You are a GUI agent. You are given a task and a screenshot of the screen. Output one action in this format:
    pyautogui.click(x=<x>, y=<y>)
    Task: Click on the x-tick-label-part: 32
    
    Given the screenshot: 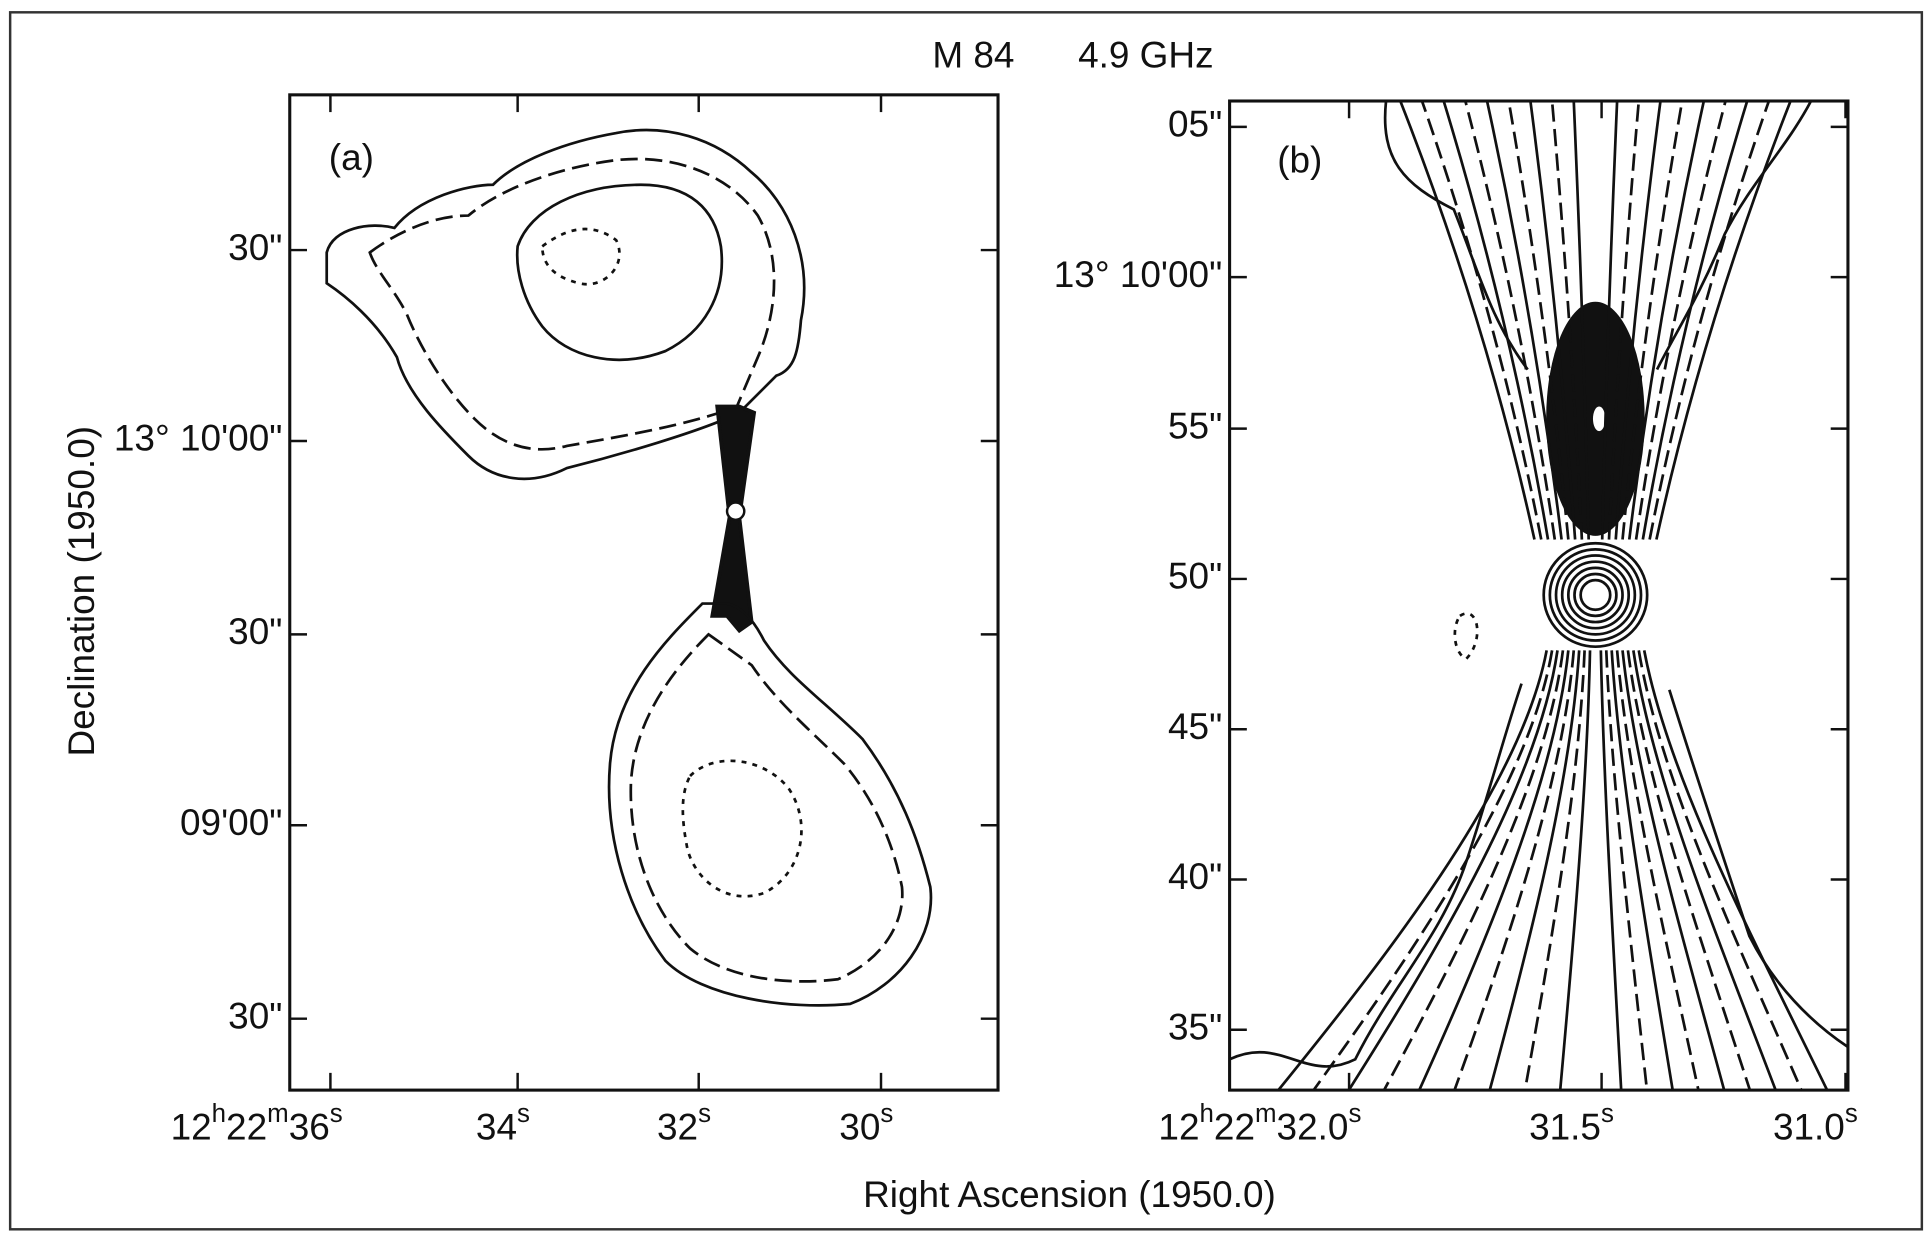 What is the action you would take?
    pyautogui.click(x=677, y=1126)
    